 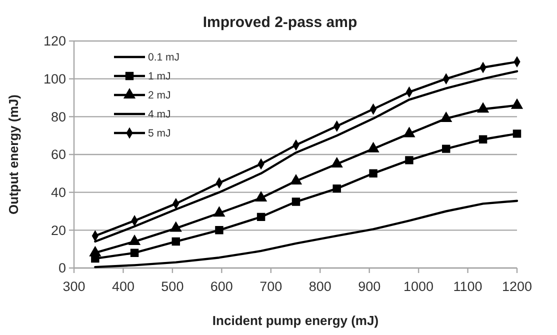 I want to click on y-axis-title: Output energy (mJ), so click(x=13, y=154).